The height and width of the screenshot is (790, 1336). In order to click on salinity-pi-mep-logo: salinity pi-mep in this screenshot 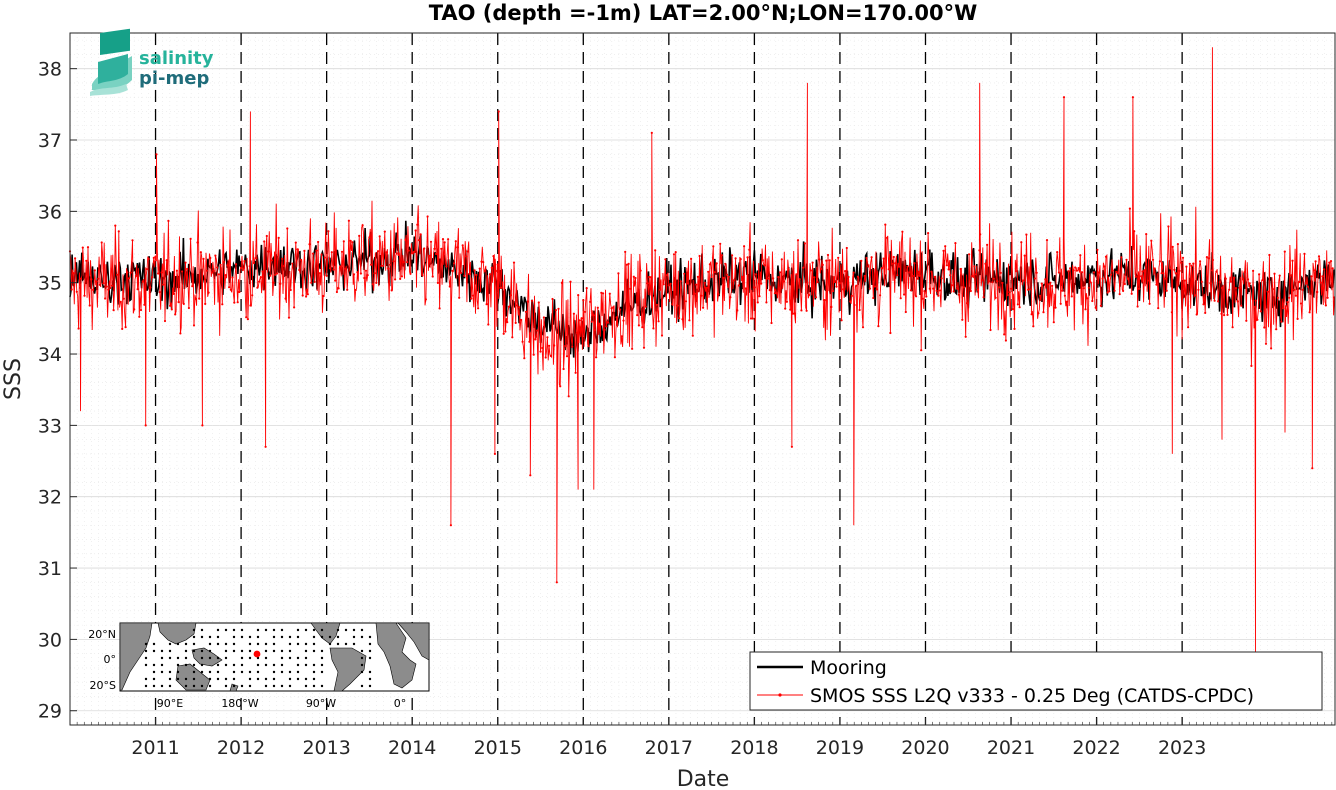, I will do `click(152, 62)`.